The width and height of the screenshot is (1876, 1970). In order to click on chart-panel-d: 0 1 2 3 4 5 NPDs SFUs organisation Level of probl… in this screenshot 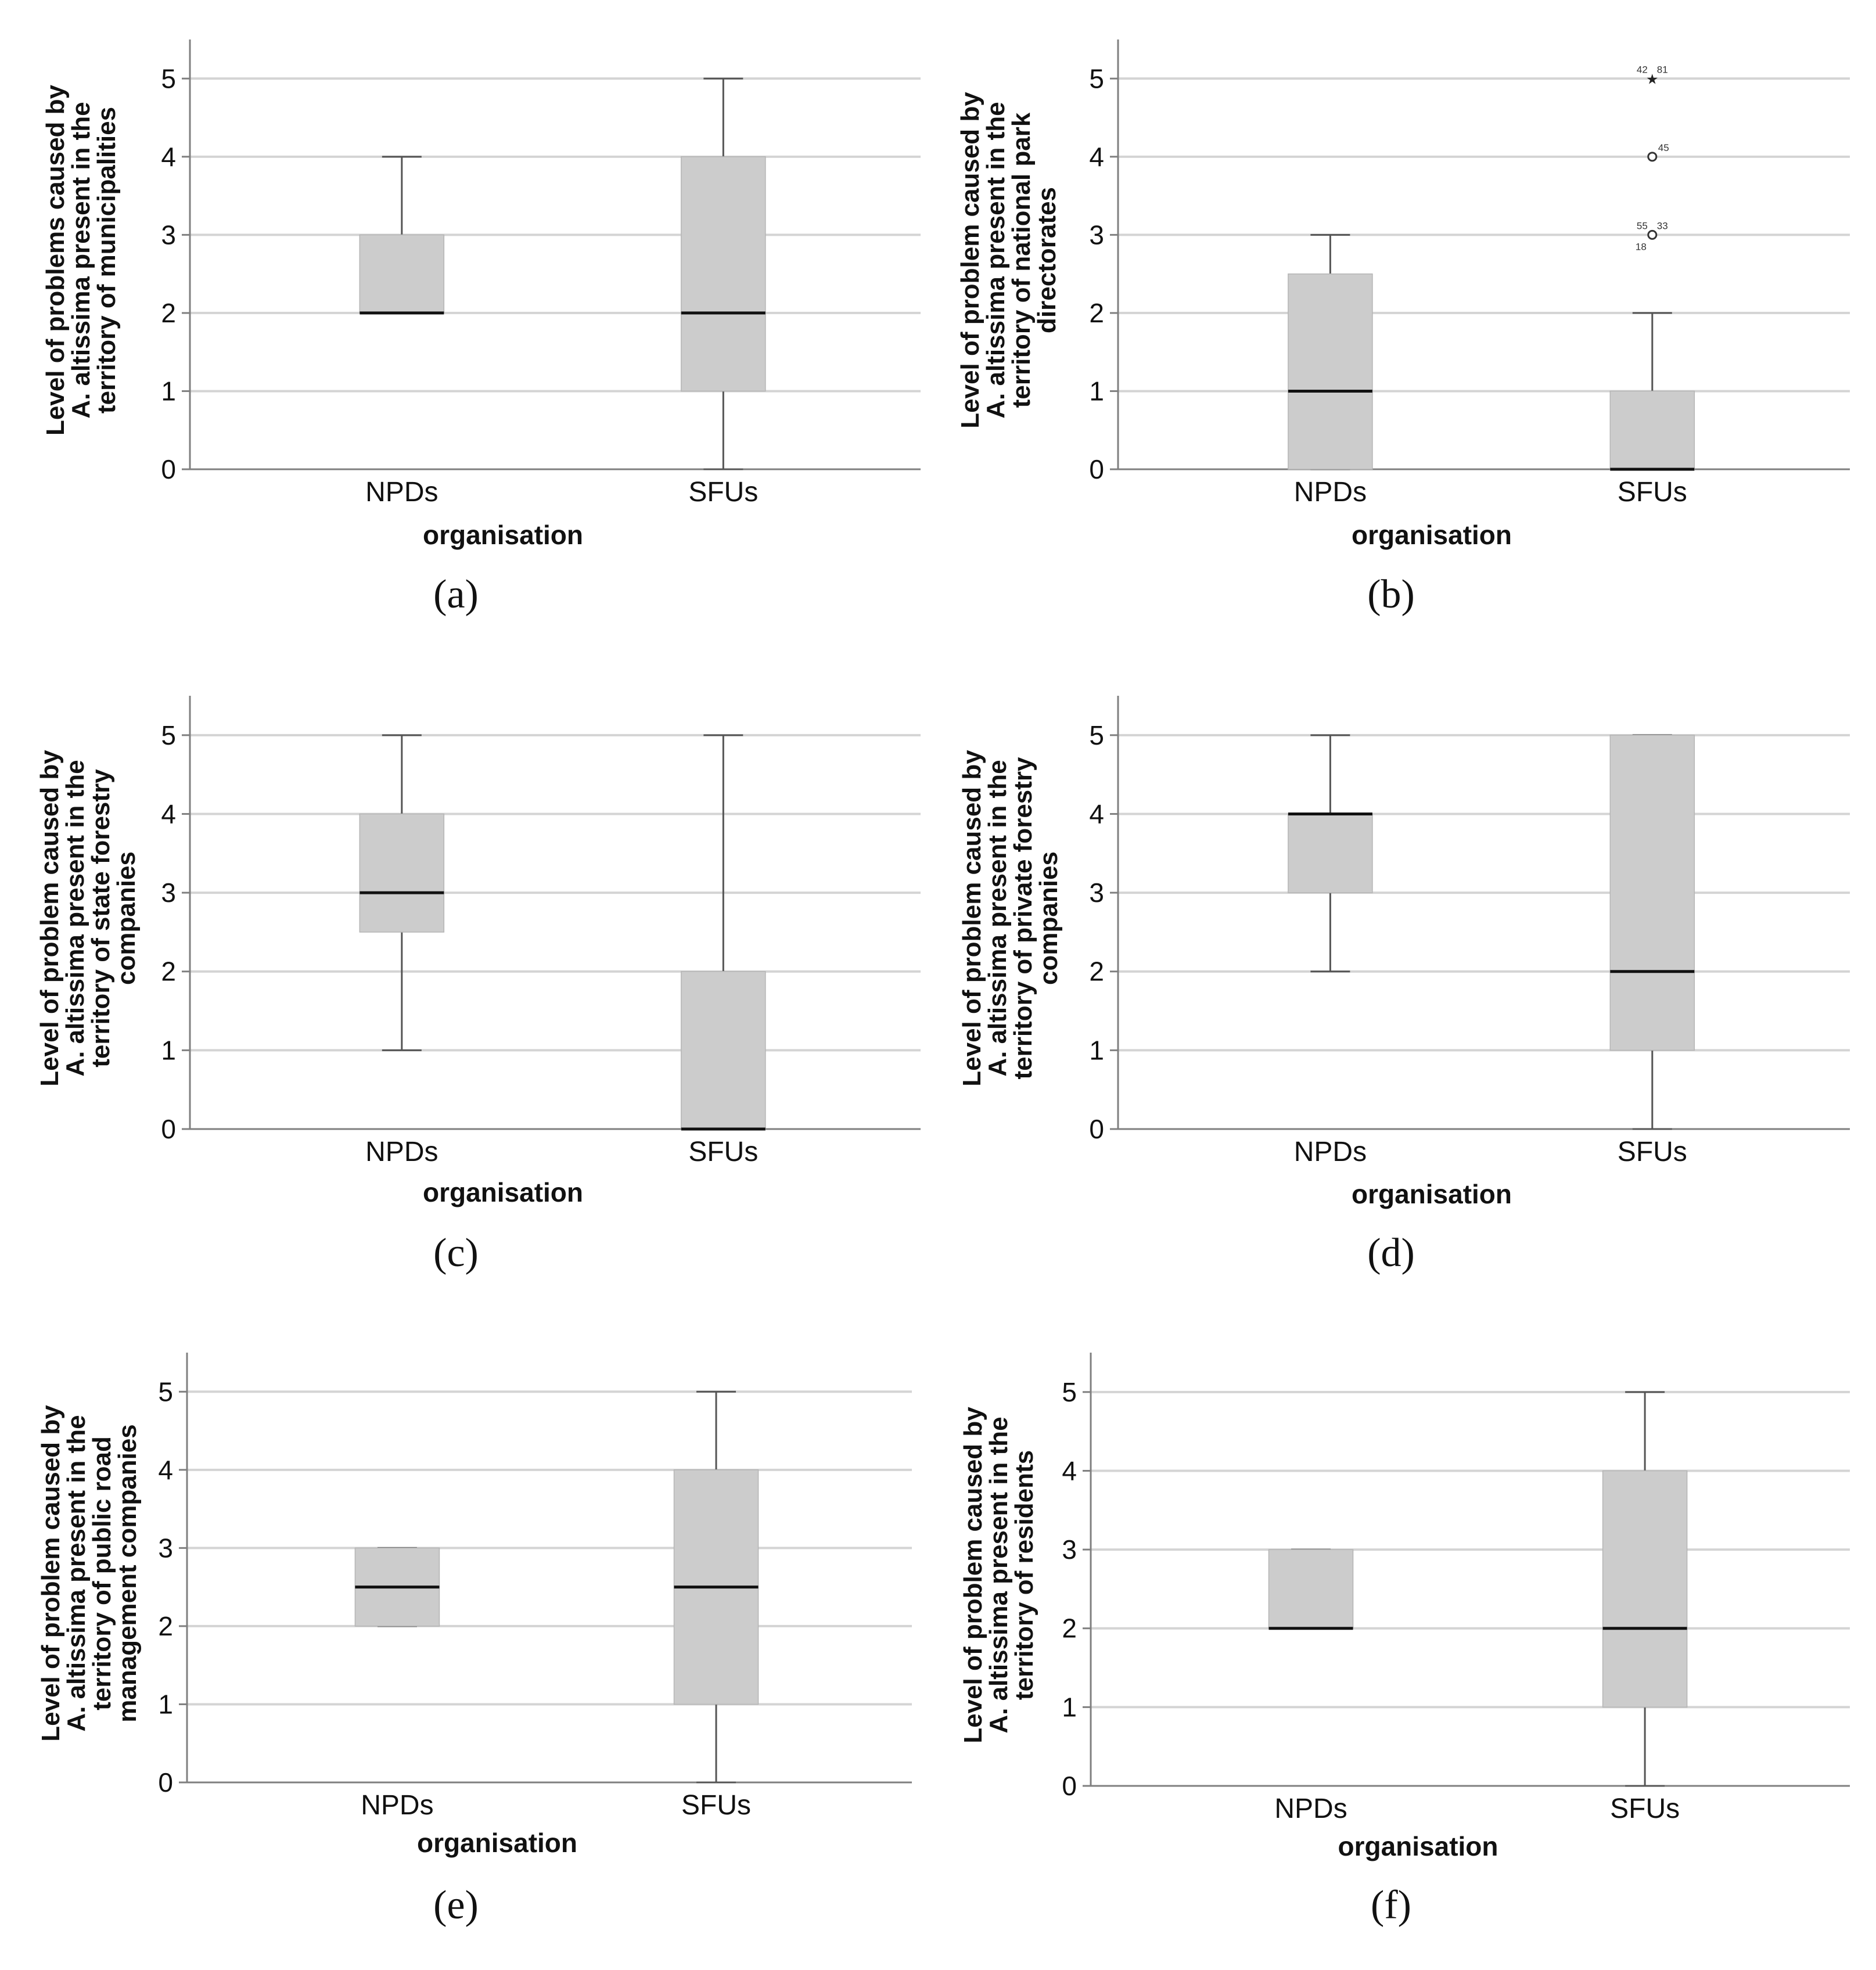, I will do `click(1404, 985)`.